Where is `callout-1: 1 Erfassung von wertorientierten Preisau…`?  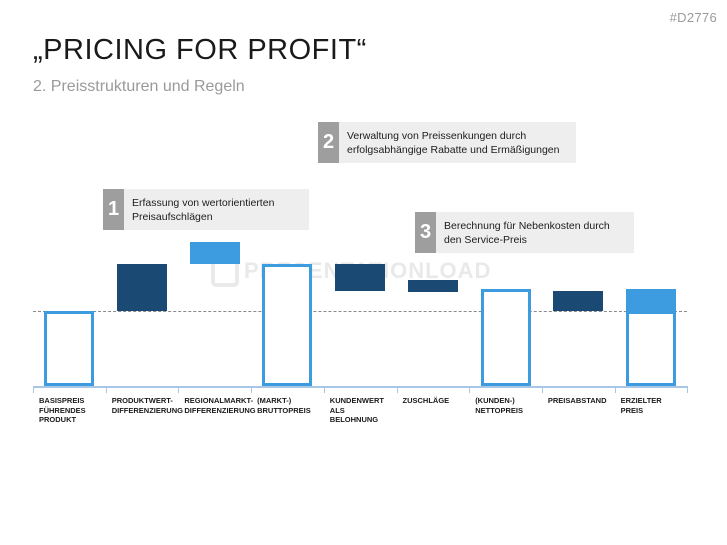 callout-1: 1 Erfassung von wertorientierten Preisau… is located at coordinates (206, 209).